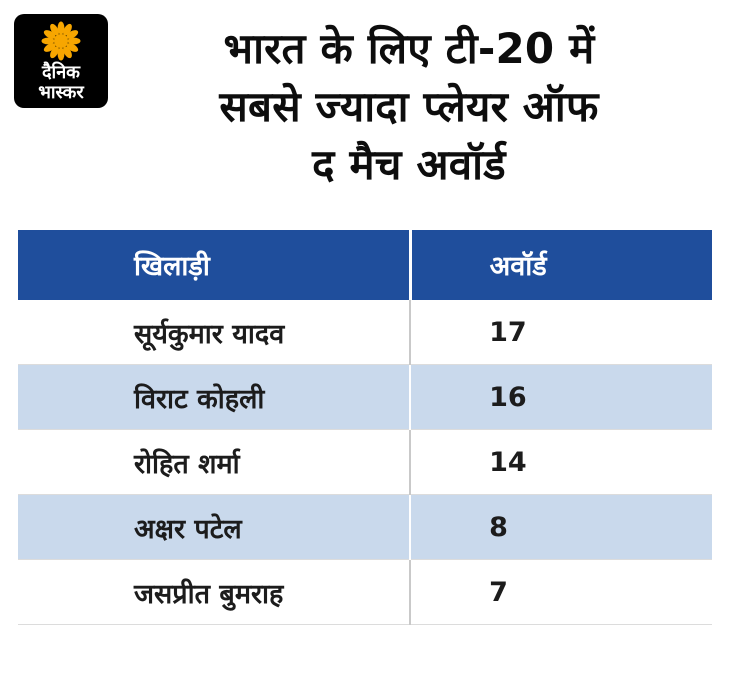  What do you see at coordinates (560, 264) in the screenshot?
I see `column-header-awards: अवॉर्ड` at bounding box center [560, 264].